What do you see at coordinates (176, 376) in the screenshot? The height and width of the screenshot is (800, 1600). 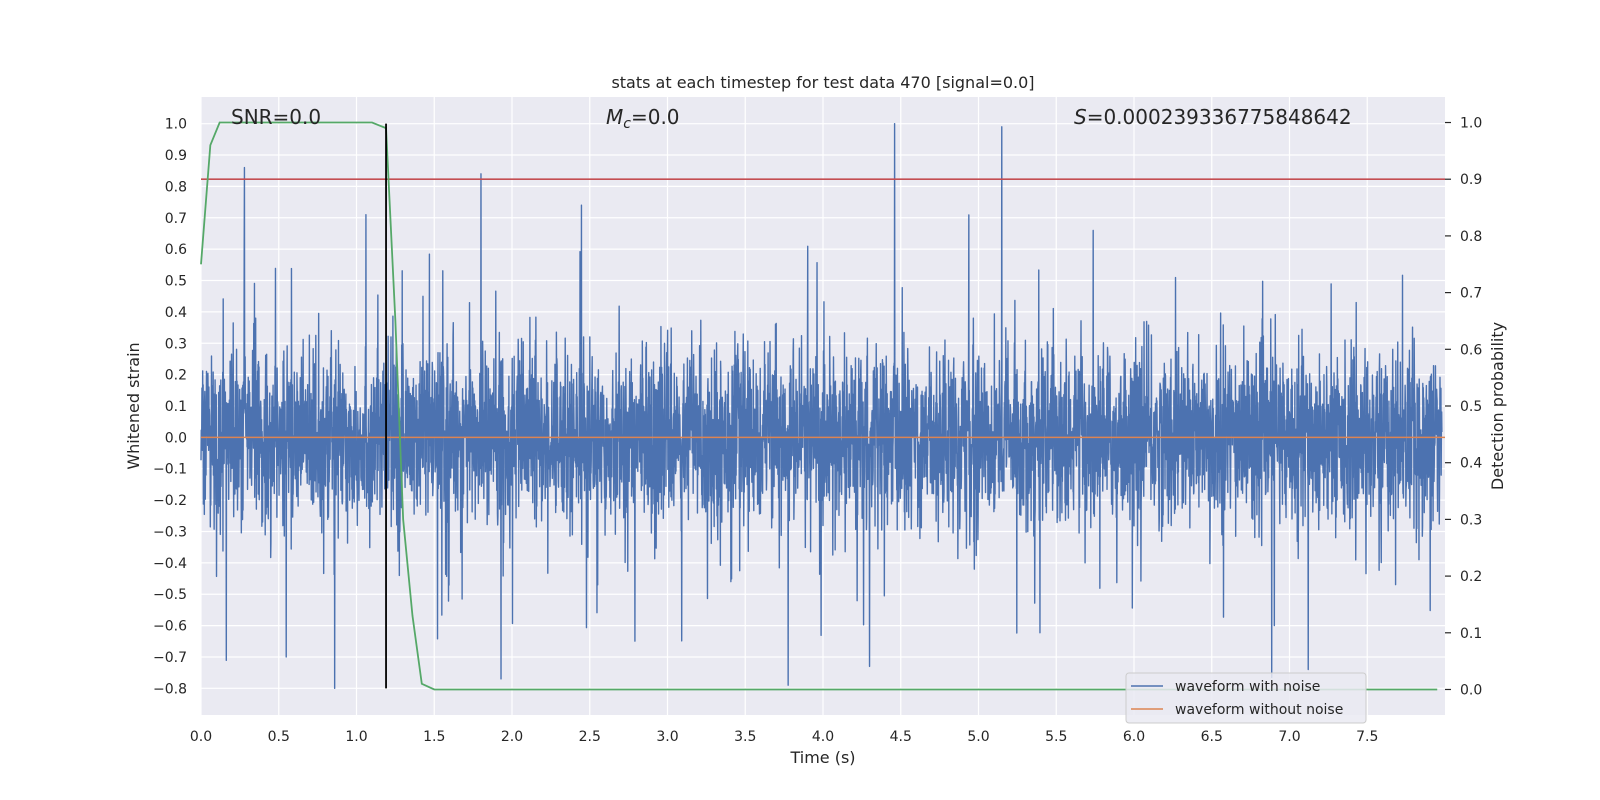 I see `y-left-tick-label-8: 0.2` at bounding box center [176, 376].